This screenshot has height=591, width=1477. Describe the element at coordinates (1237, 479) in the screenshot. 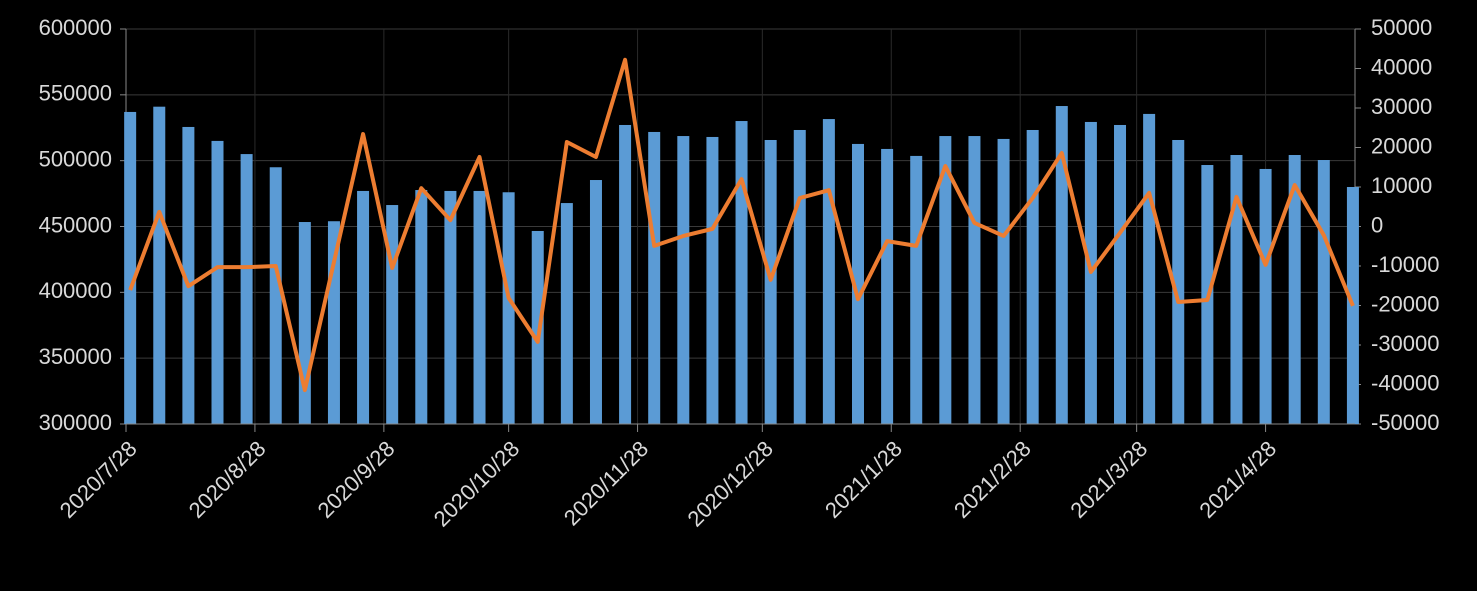

I see `x-tick-label: 2021/4/28` at that location.